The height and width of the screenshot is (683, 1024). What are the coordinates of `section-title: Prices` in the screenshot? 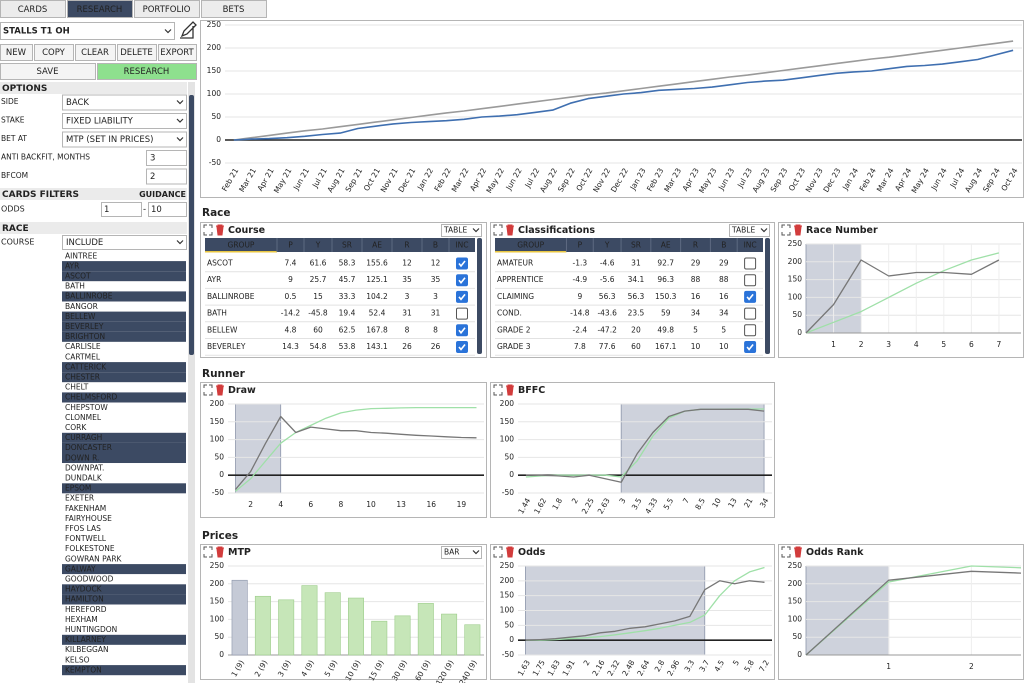 It's located at (220, 536).